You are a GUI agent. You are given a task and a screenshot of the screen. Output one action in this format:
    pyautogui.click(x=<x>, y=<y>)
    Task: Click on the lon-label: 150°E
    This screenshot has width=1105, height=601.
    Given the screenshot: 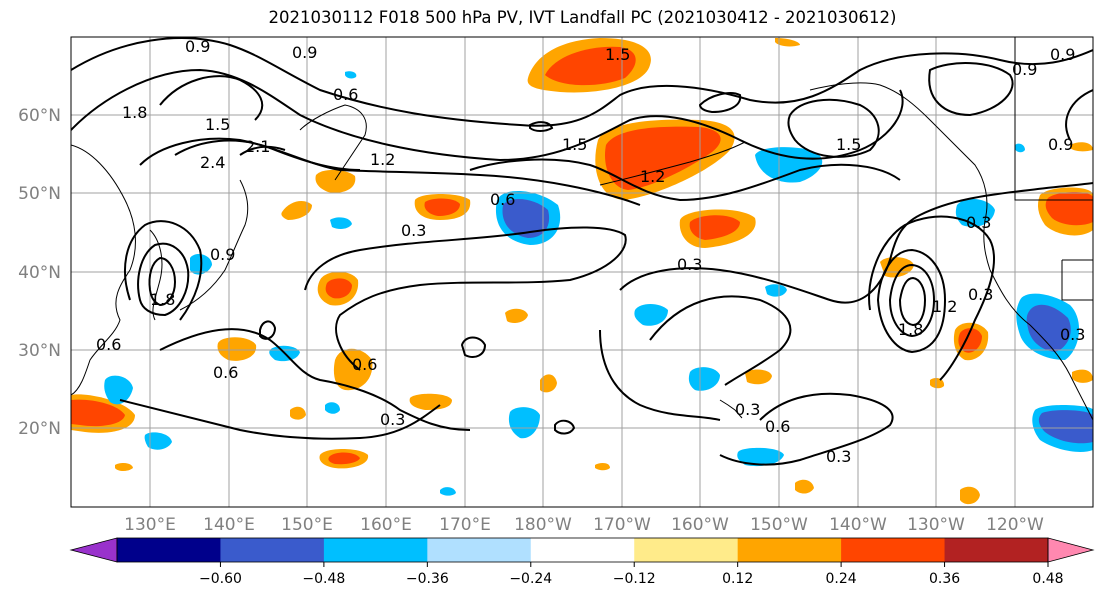 What is the action you would take?
    pyautogui.click(x=307, y=525)
    